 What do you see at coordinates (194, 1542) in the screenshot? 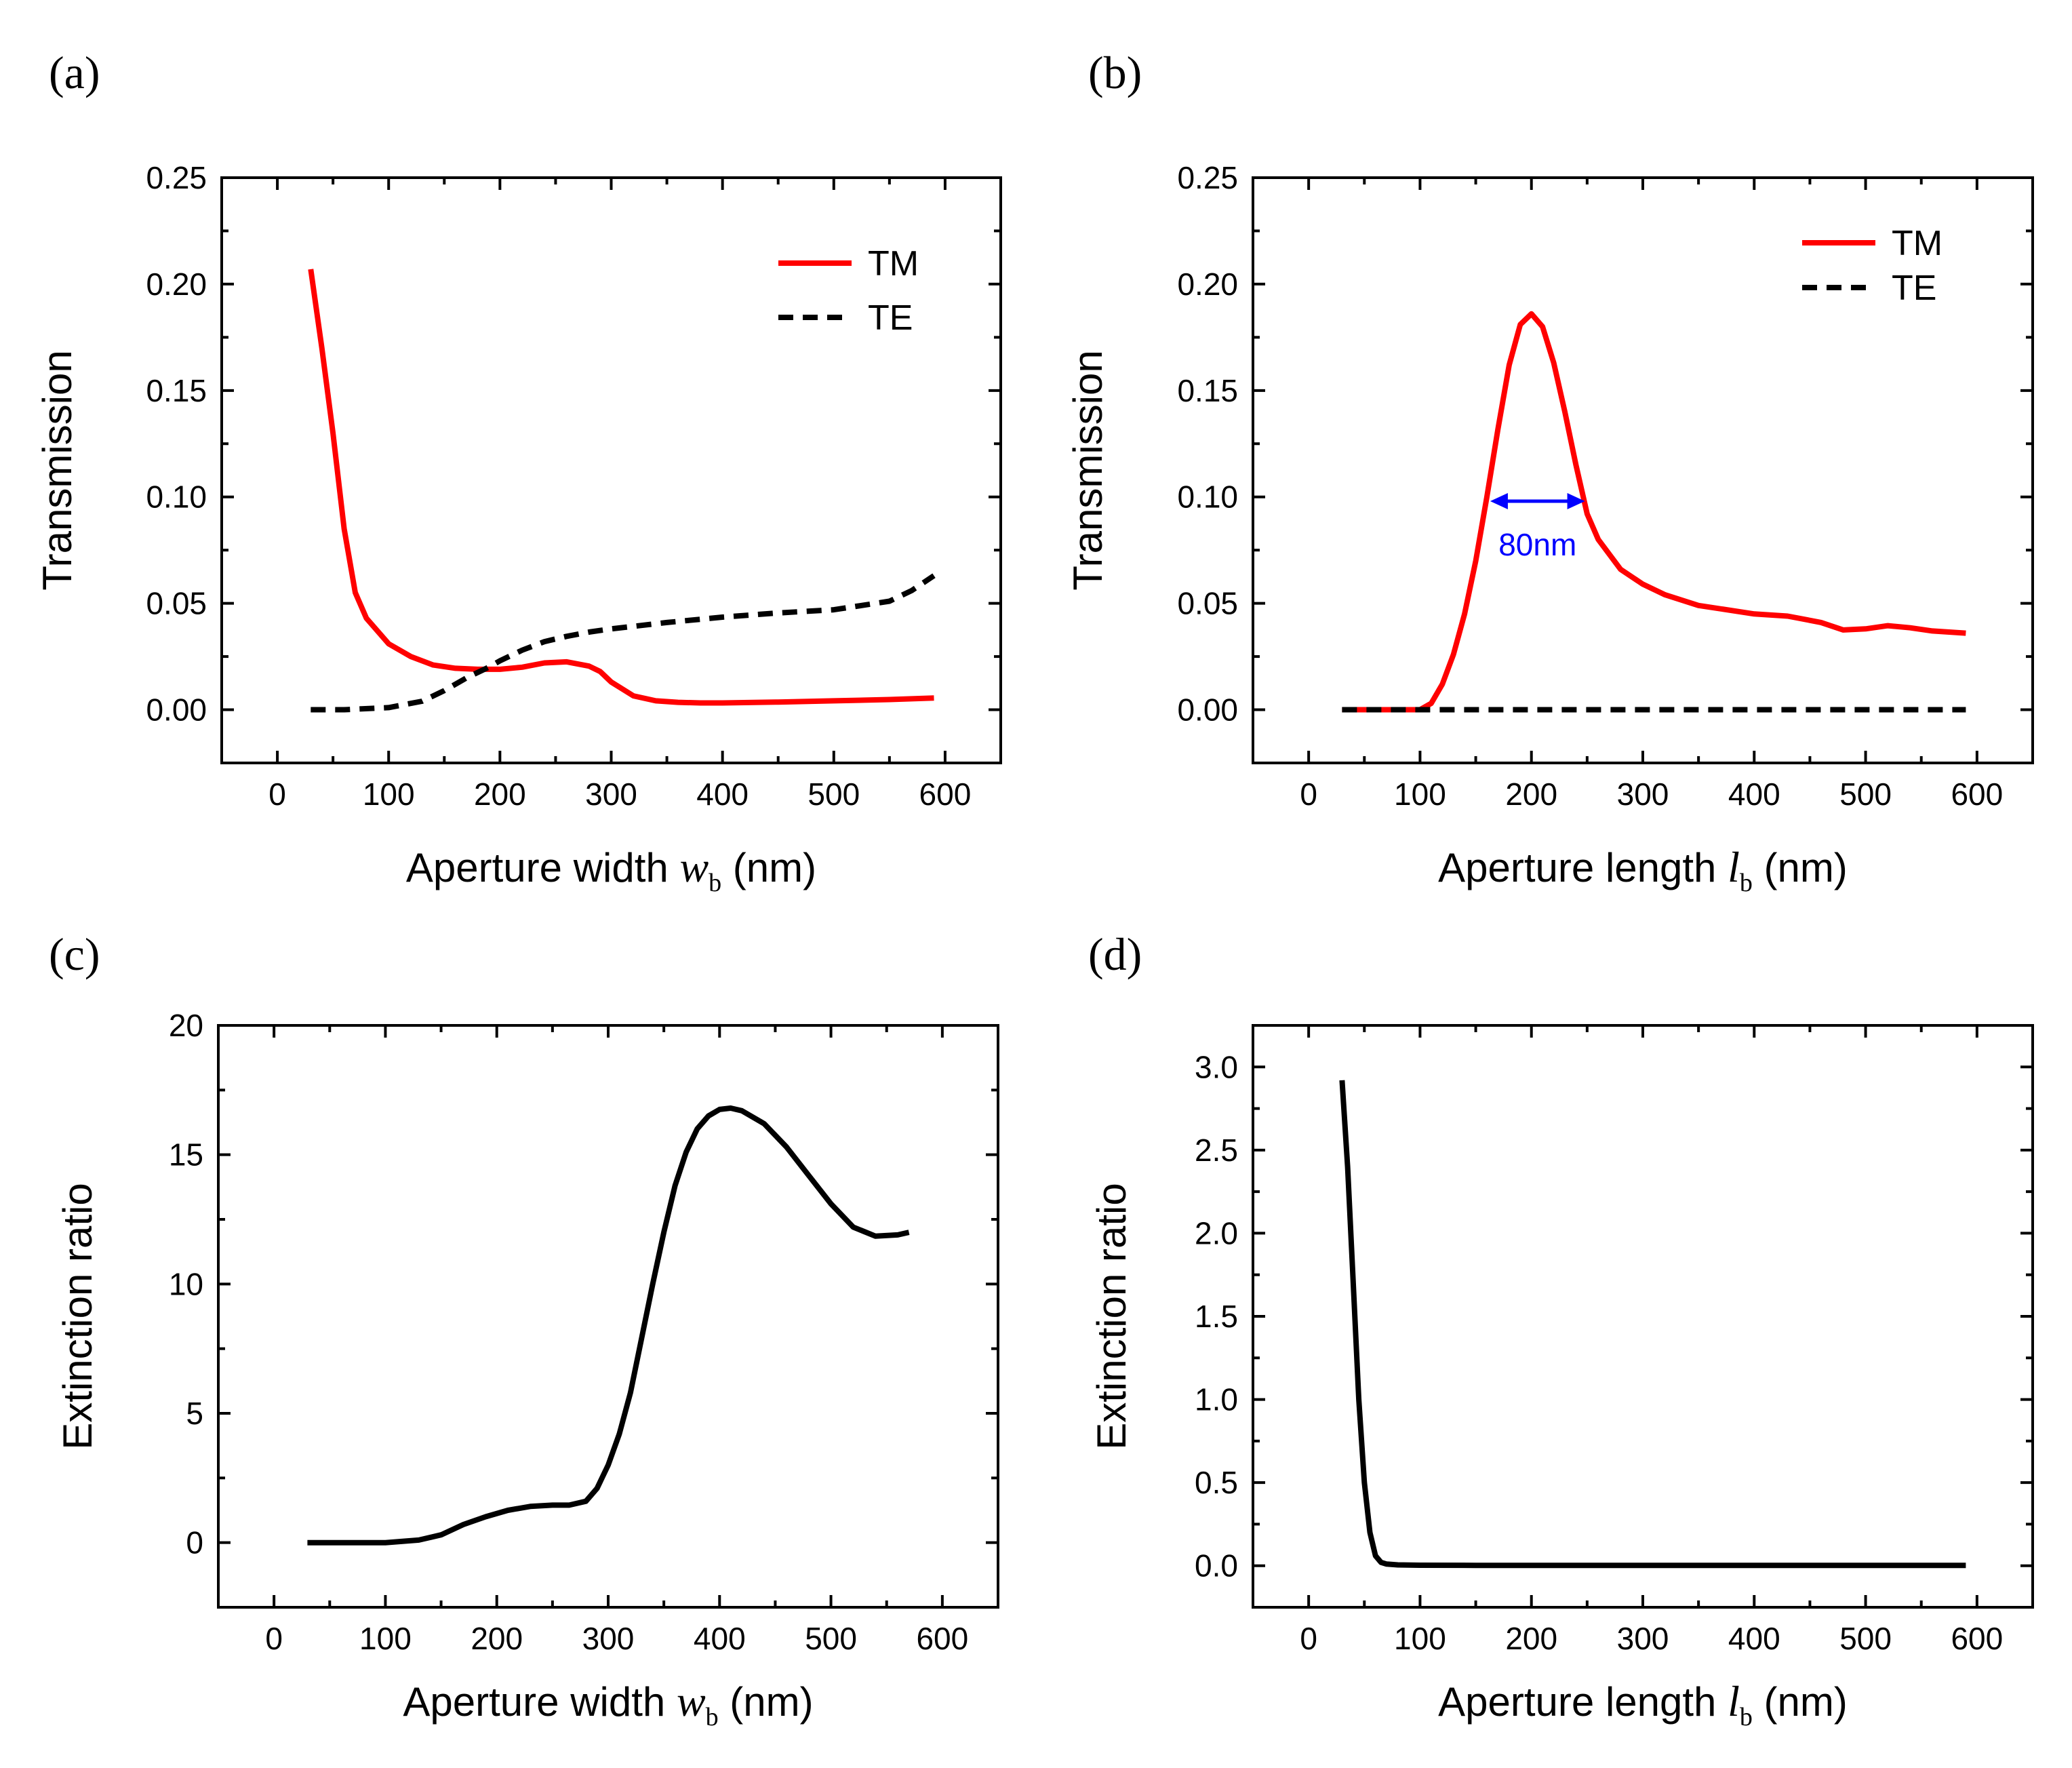
I see `y-tick-label: 0` at bounding box center [194, 1542].